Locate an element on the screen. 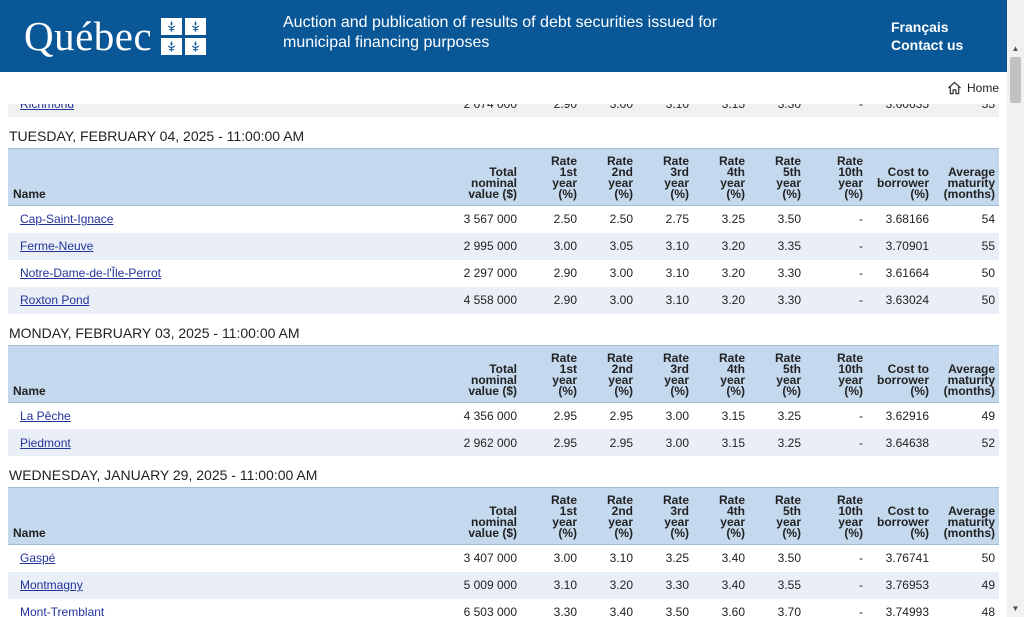 The width and height of the screenshot is (1024, 617). cell-r3: 3.50 is located at coordinates (665, 607).